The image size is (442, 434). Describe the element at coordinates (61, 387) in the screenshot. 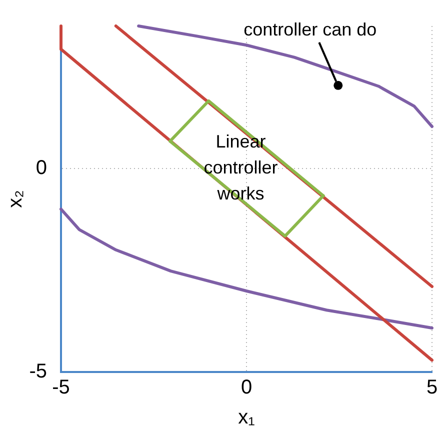

I see `x-tick-label: -5` at that location.